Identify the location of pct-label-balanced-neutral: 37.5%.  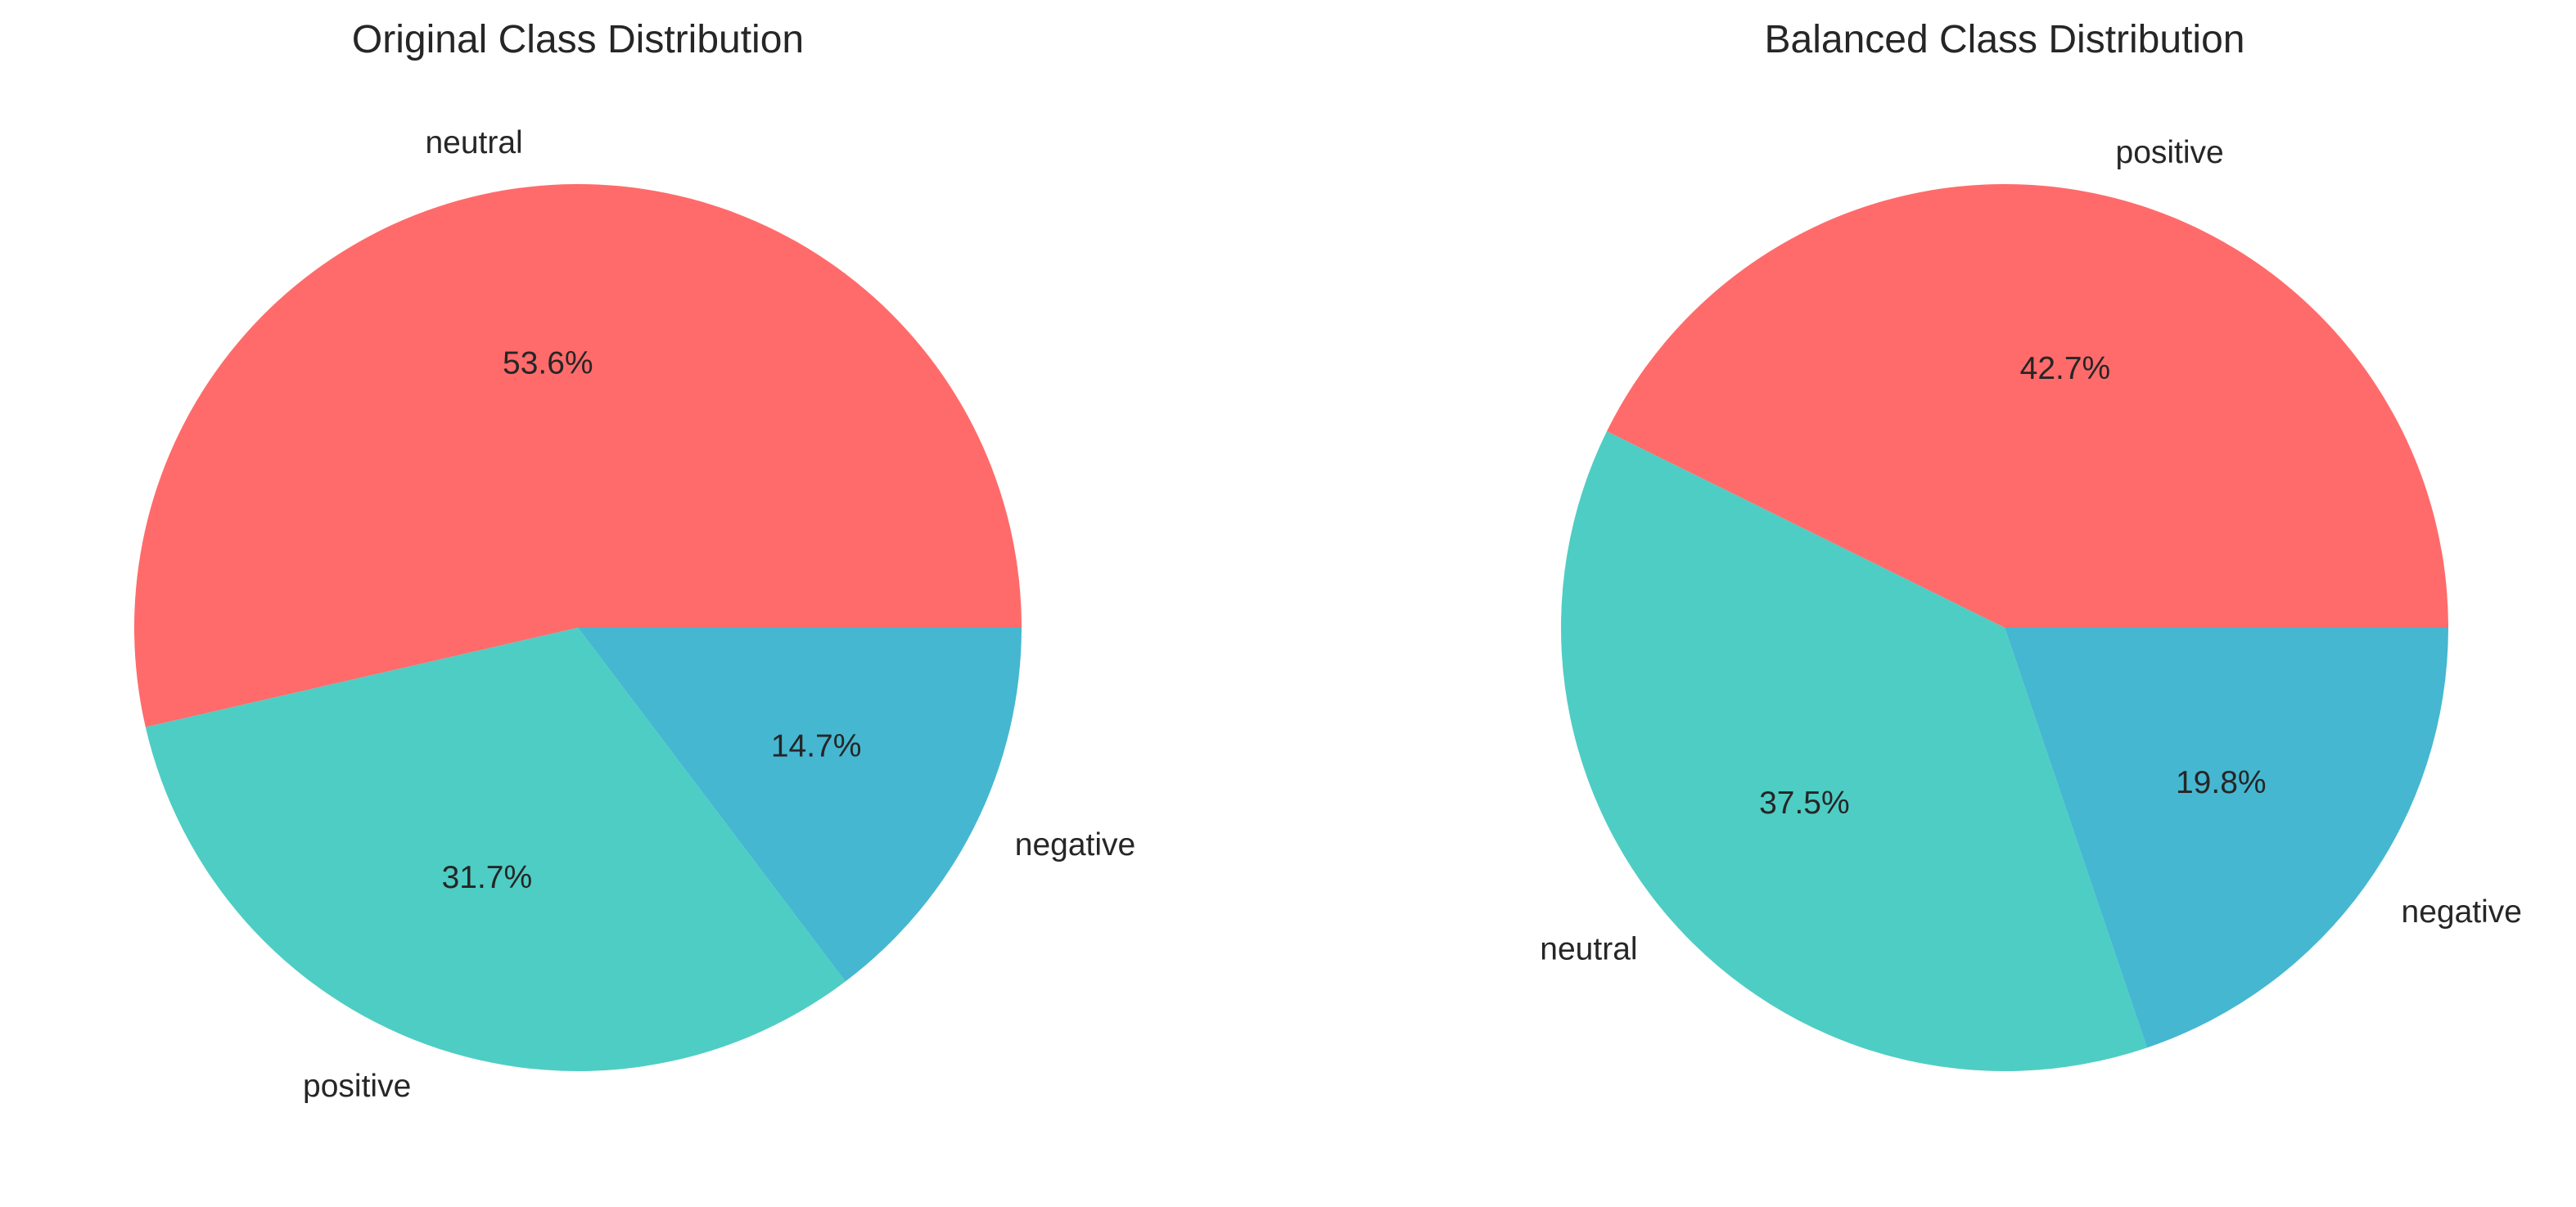
(1804, 803).